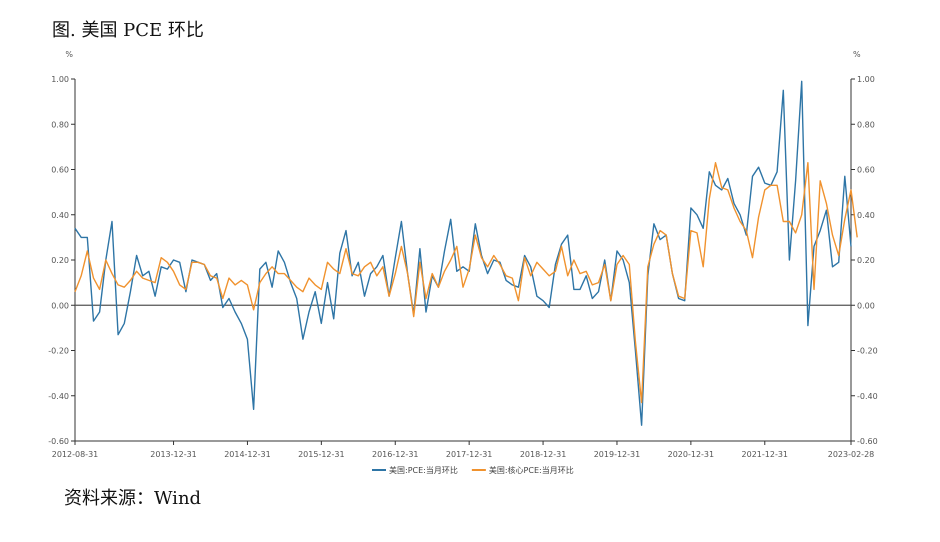 This screenshot has width=940, height=542. What do you see at coordinates (321, 454) in the screenshot?
I see `x-tick-label: 2015-12-31` at bounding box center [321, 454].